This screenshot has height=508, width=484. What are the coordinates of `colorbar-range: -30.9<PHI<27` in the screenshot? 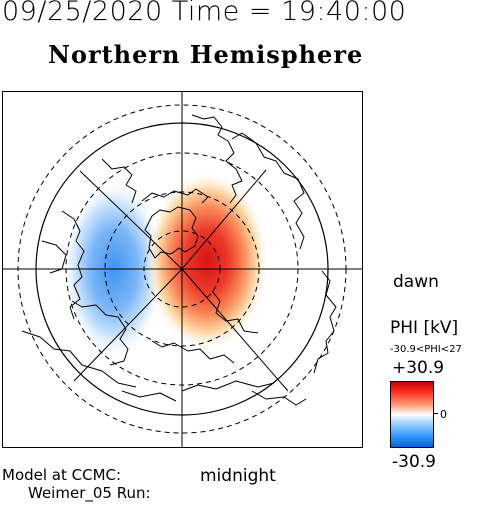 It's located at (426, 349).